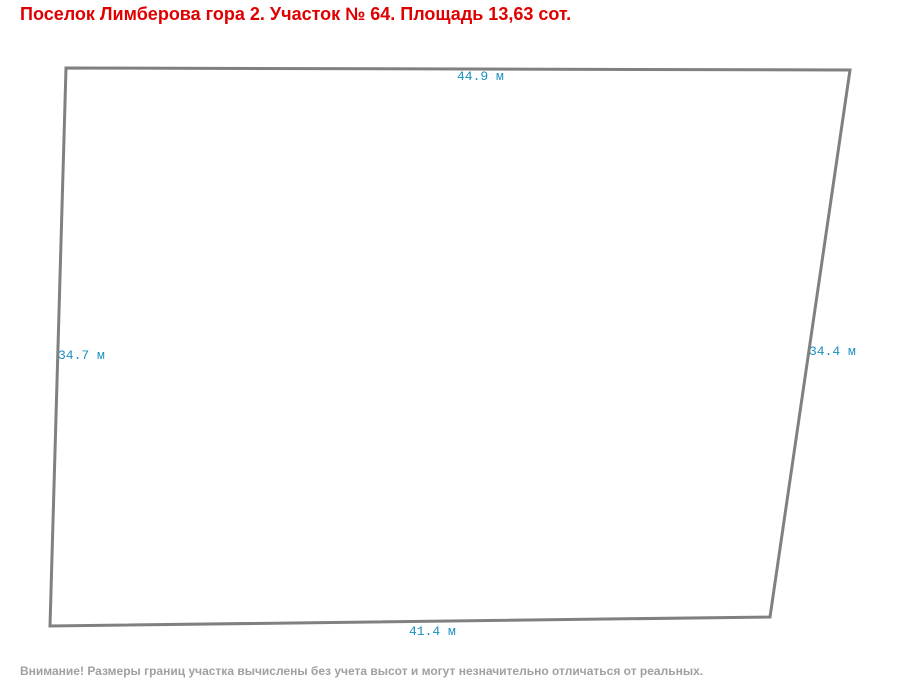 The image size is (900, 695). What do you see at coordinates (480, 76) in the screenshot?
I see `edge-label: 44.9 м` at bounding box center [480, 76].